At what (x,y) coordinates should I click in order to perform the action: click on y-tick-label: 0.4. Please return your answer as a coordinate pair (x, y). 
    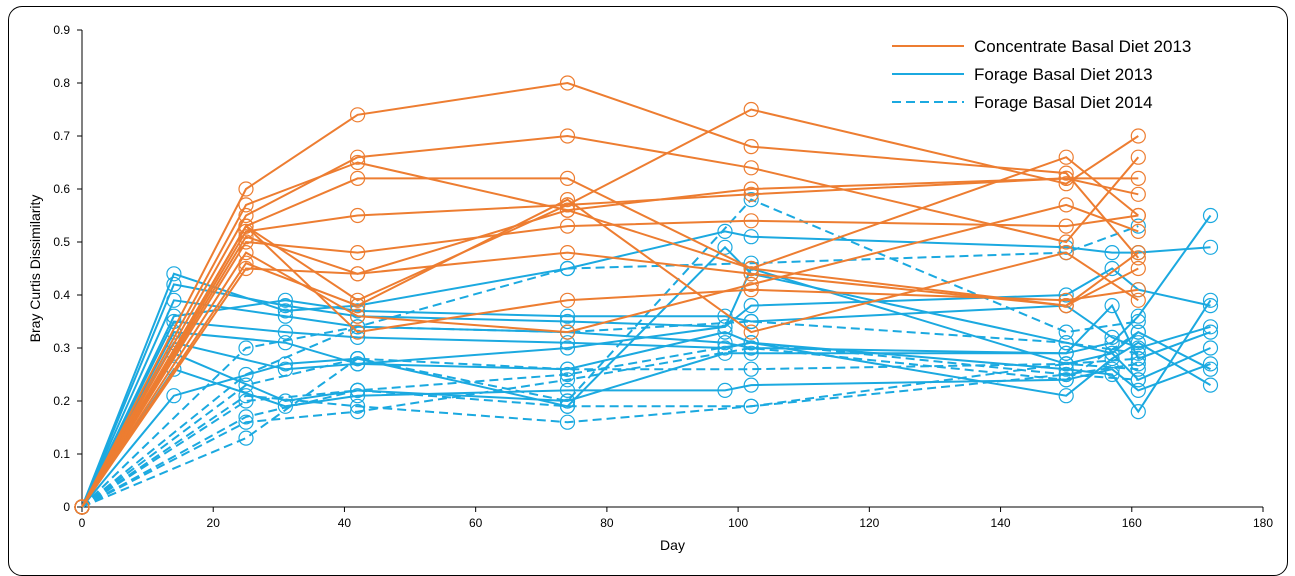
    Looking at the image, I should click on (61, 295).